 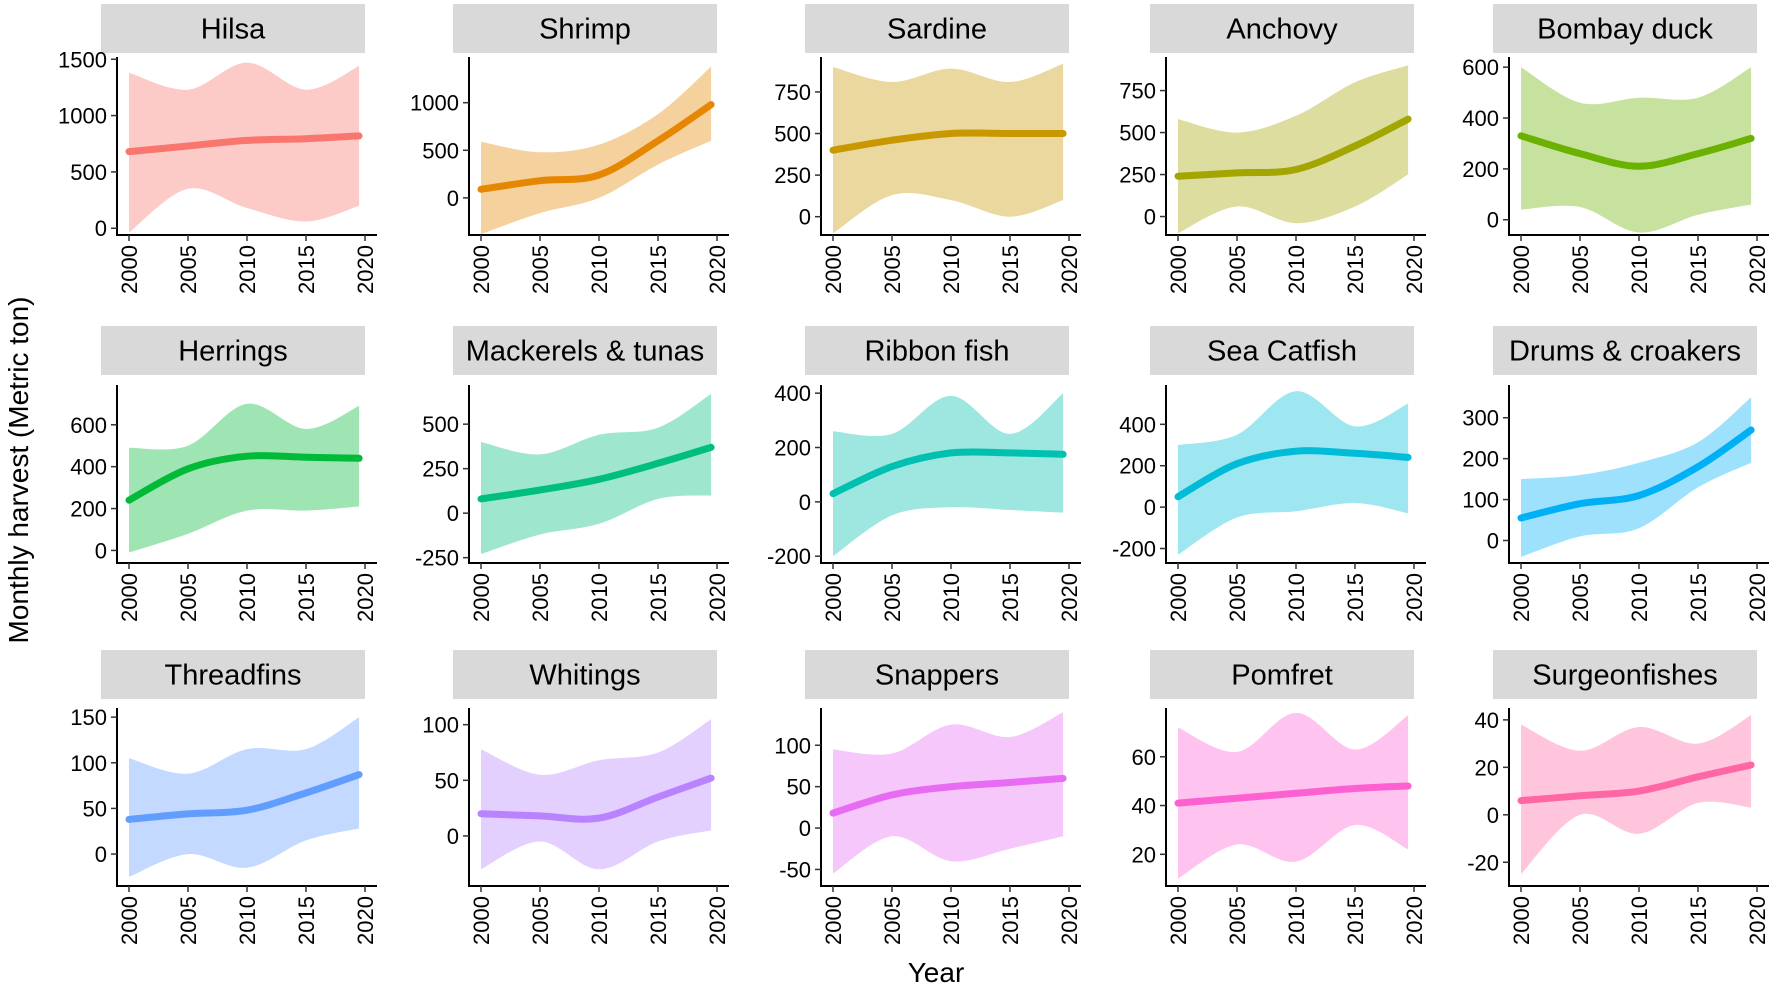 What do you see at coordinates (936, 972) in the screenshot?
I see `x-axis-title: Year` at bounding box center [936, 972].